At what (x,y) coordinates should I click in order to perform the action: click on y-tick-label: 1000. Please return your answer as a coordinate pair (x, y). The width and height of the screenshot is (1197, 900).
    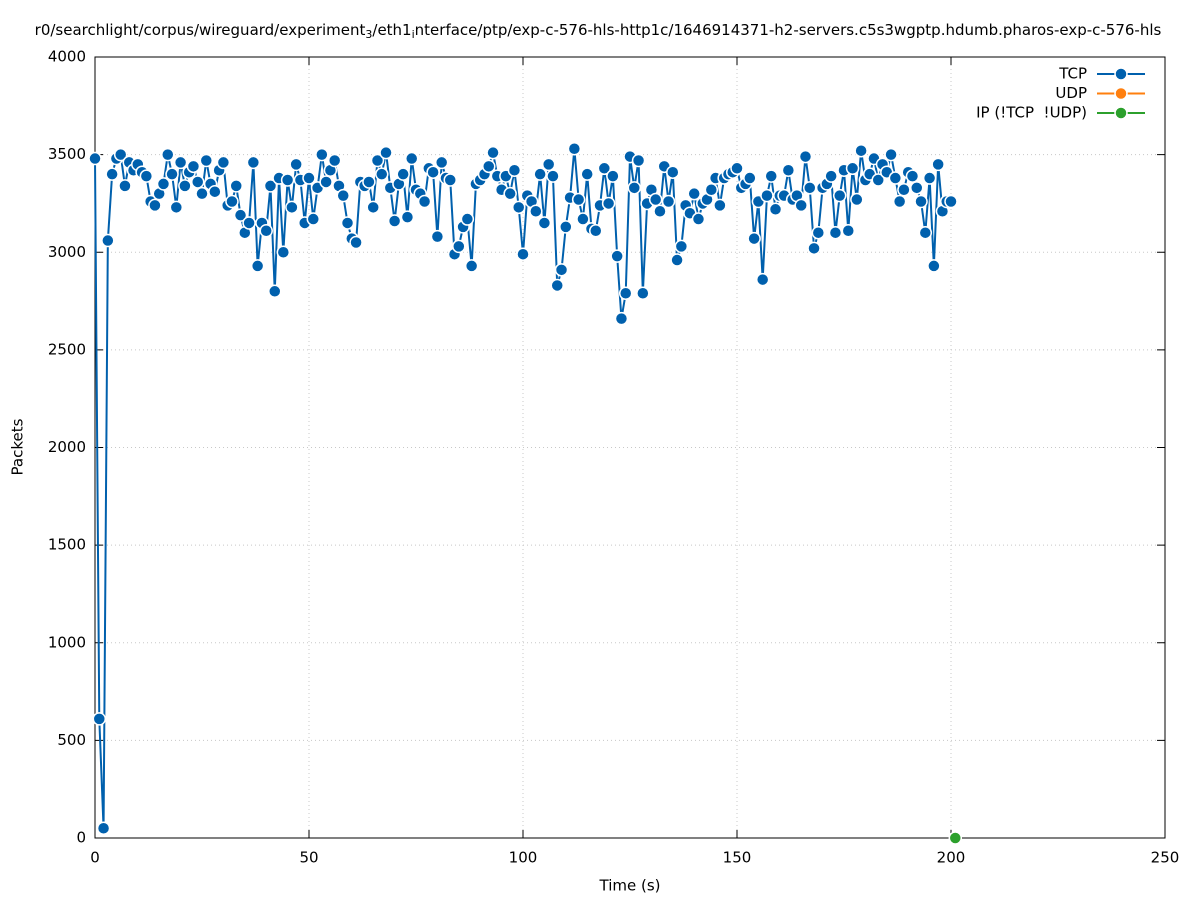
    Looking at the image, I should click on (67, 642).